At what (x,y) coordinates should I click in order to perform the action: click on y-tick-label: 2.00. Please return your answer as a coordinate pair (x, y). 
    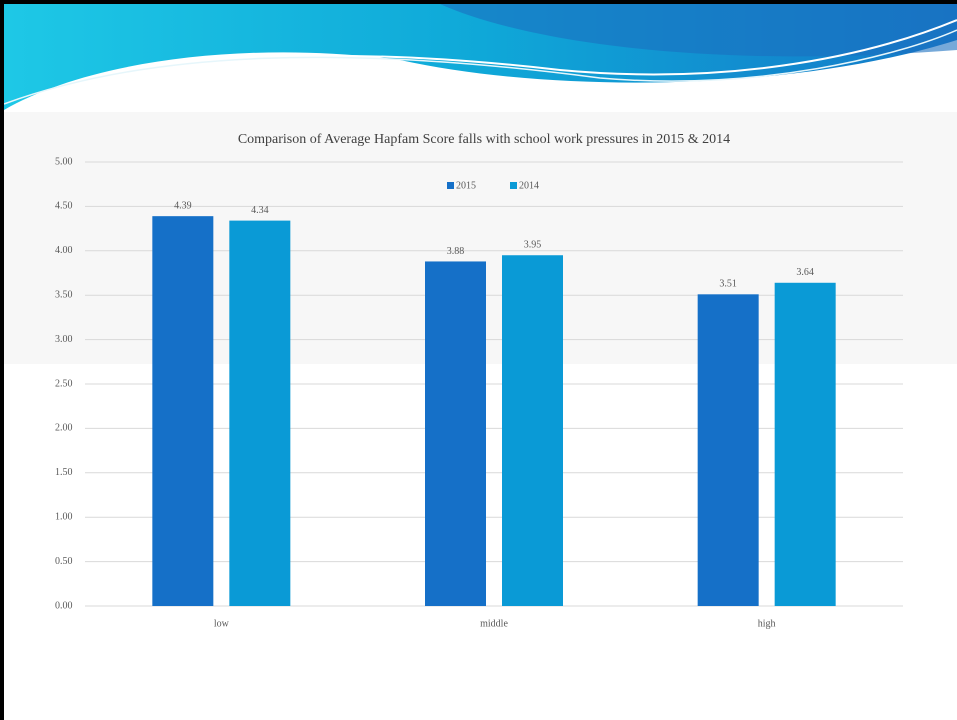
    Looking at the image, I should click on (64, 428).